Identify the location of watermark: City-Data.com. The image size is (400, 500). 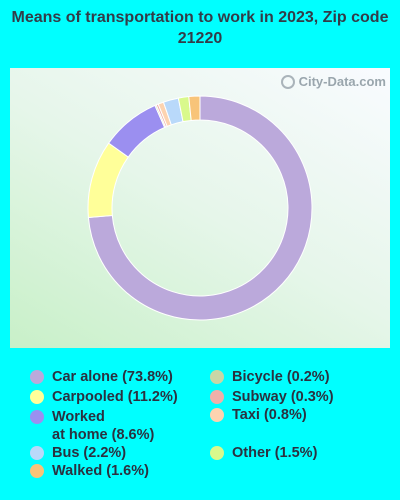
(333, 81).